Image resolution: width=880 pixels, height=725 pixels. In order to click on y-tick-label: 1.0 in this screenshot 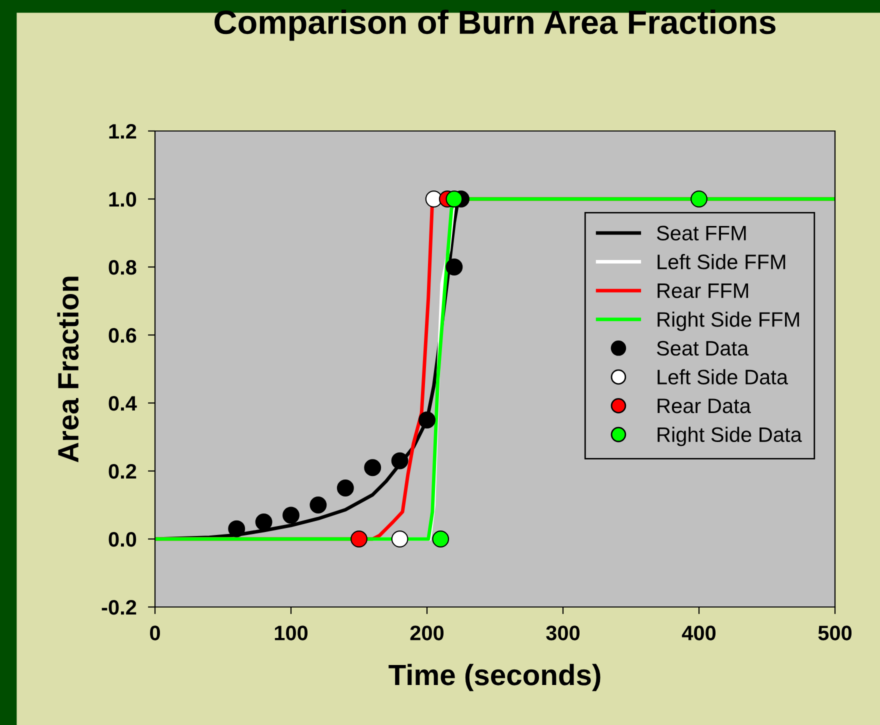, I will do `click(122, 199)`.